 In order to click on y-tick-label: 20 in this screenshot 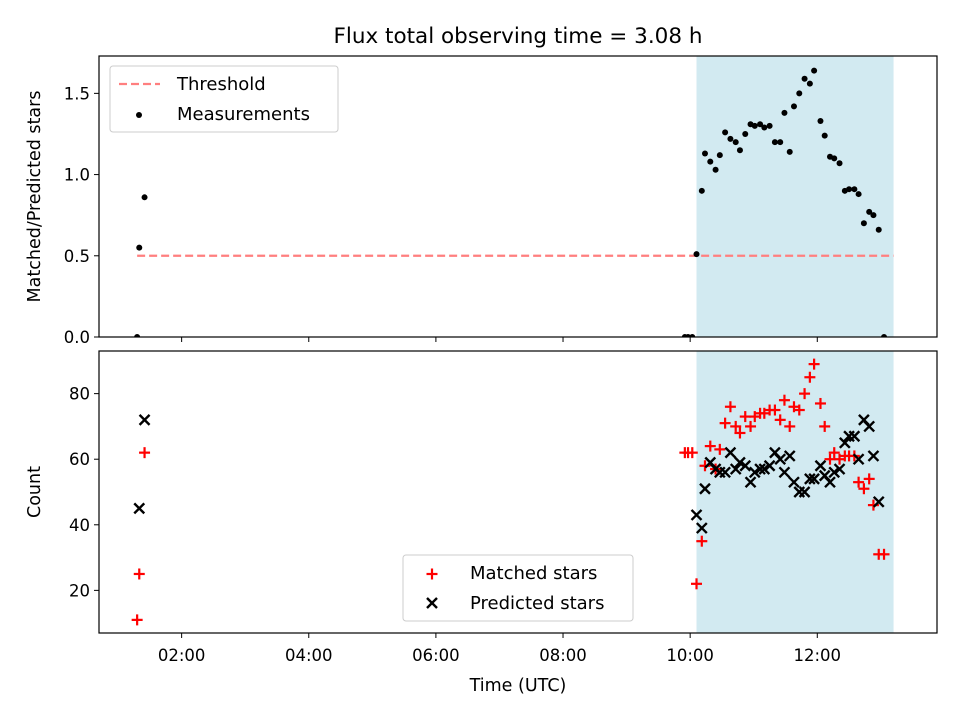, I will do `click(79, 590)`.